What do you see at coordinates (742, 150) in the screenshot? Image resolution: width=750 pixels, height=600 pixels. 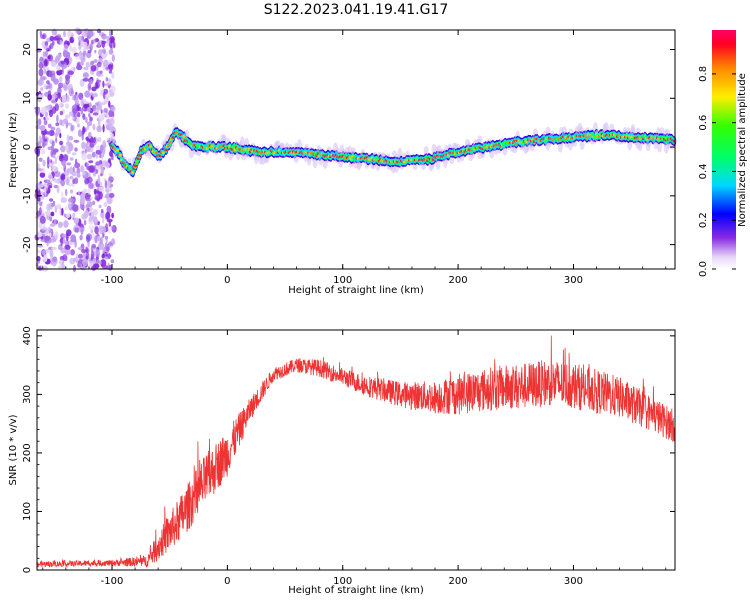 I see `colorbar-label: Normalized spectral amplitude` at bounding box center [742, 150].